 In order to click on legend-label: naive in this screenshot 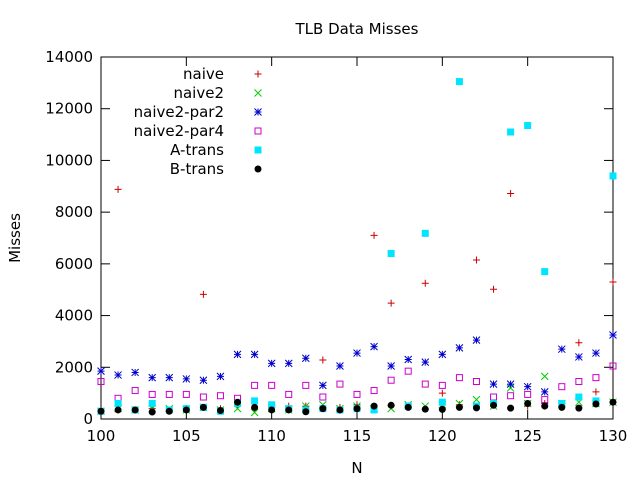, I will do `click(203, 74)`.